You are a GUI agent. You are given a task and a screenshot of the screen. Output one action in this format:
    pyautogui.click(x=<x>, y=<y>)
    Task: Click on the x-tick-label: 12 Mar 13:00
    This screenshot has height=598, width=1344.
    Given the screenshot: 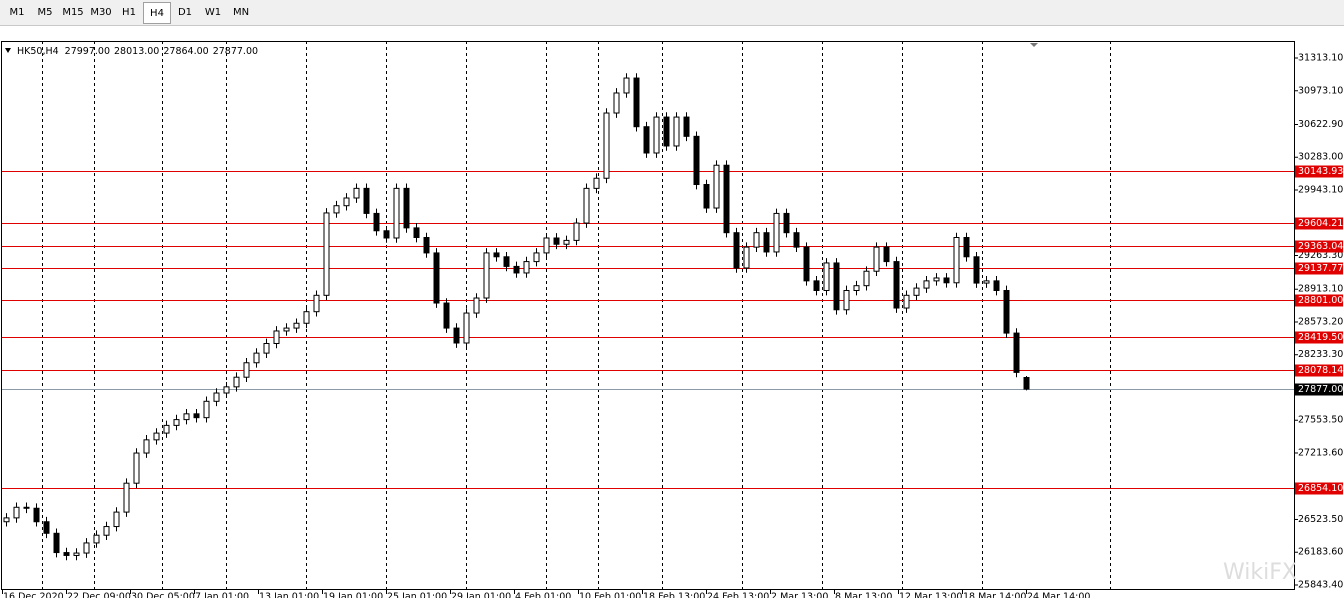 What is the action you would take?
    pyautogui.click(x=930, y=595)
    